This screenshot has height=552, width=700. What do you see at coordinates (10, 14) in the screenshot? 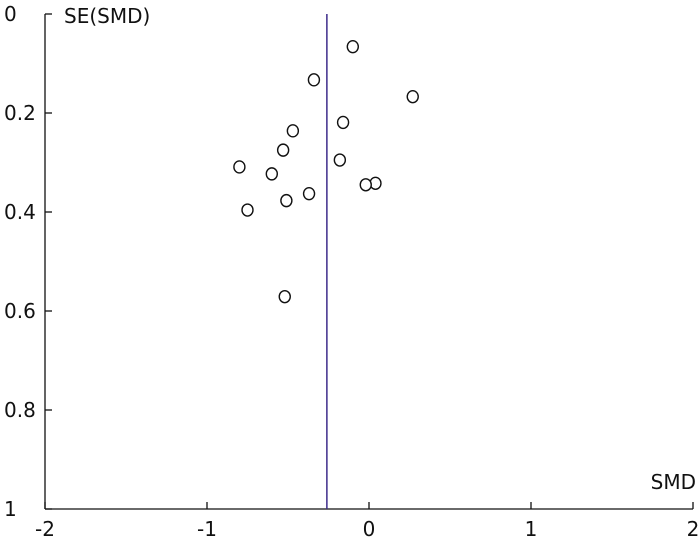
I see `y-tick-label: 0` at bounding box center [10, 14].